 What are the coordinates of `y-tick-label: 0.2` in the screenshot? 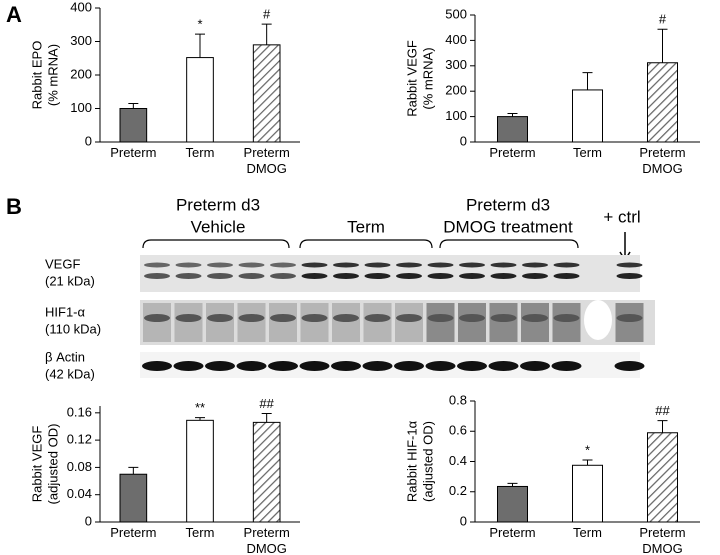 It's located at (458, 490).